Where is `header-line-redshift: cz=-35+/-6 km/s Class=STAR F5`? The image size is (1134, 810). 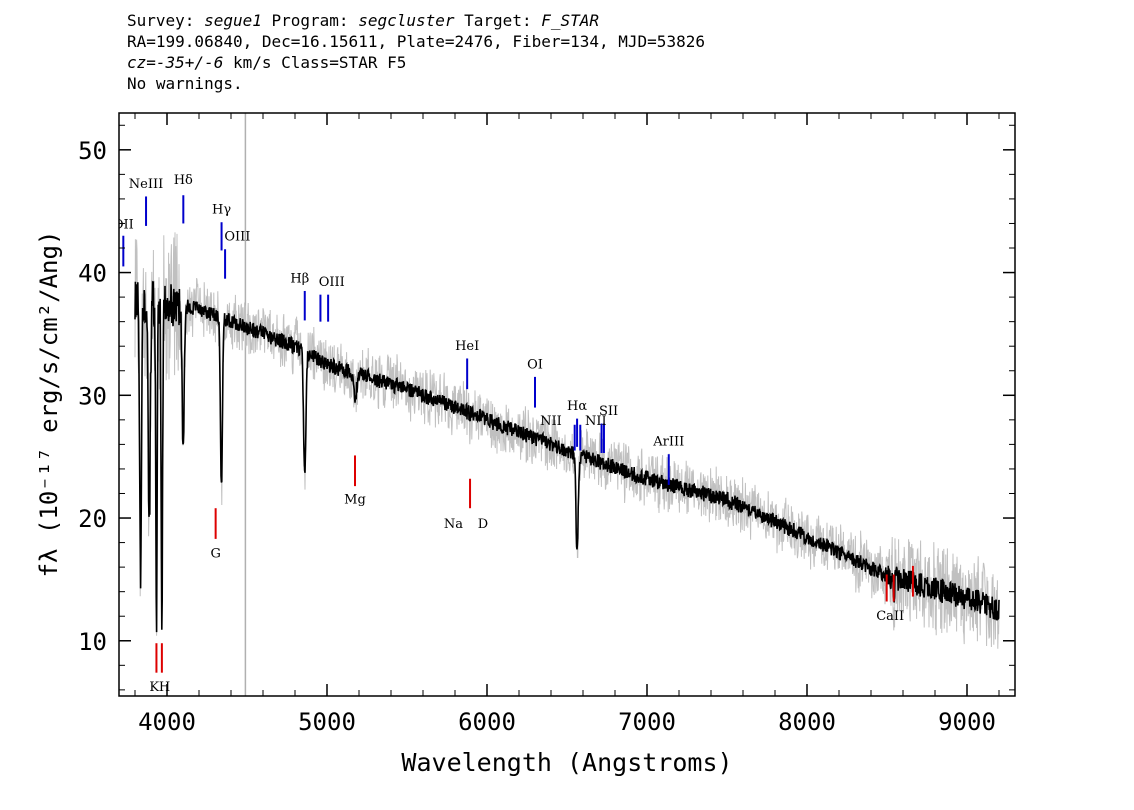
header-line-redshift: cz=-35+/-6 km/s Class=STAR F5 is located at coordinates (416, 62).